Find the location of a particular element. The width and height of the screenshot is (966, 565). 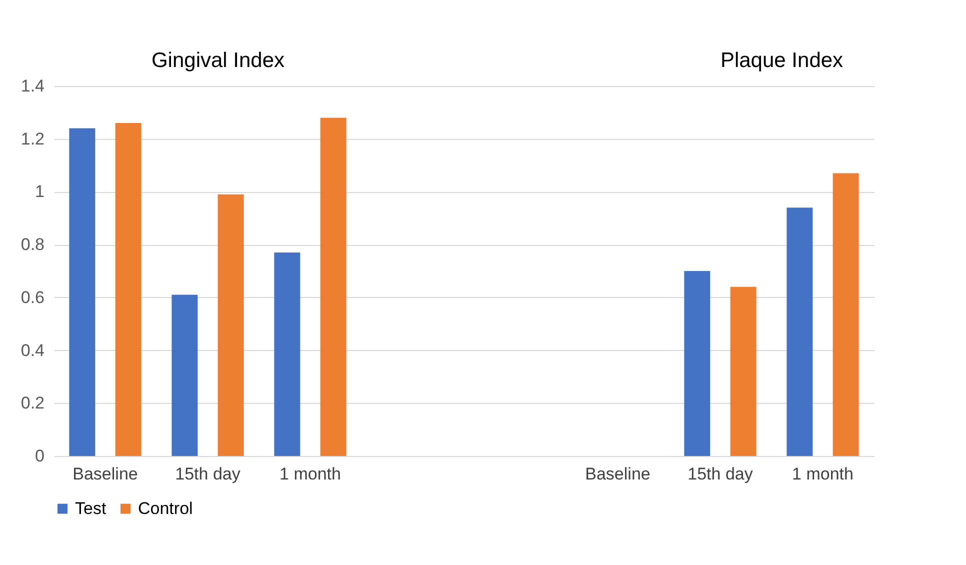

y-tick-label: 0.8 is located at coordinates (32, 244).